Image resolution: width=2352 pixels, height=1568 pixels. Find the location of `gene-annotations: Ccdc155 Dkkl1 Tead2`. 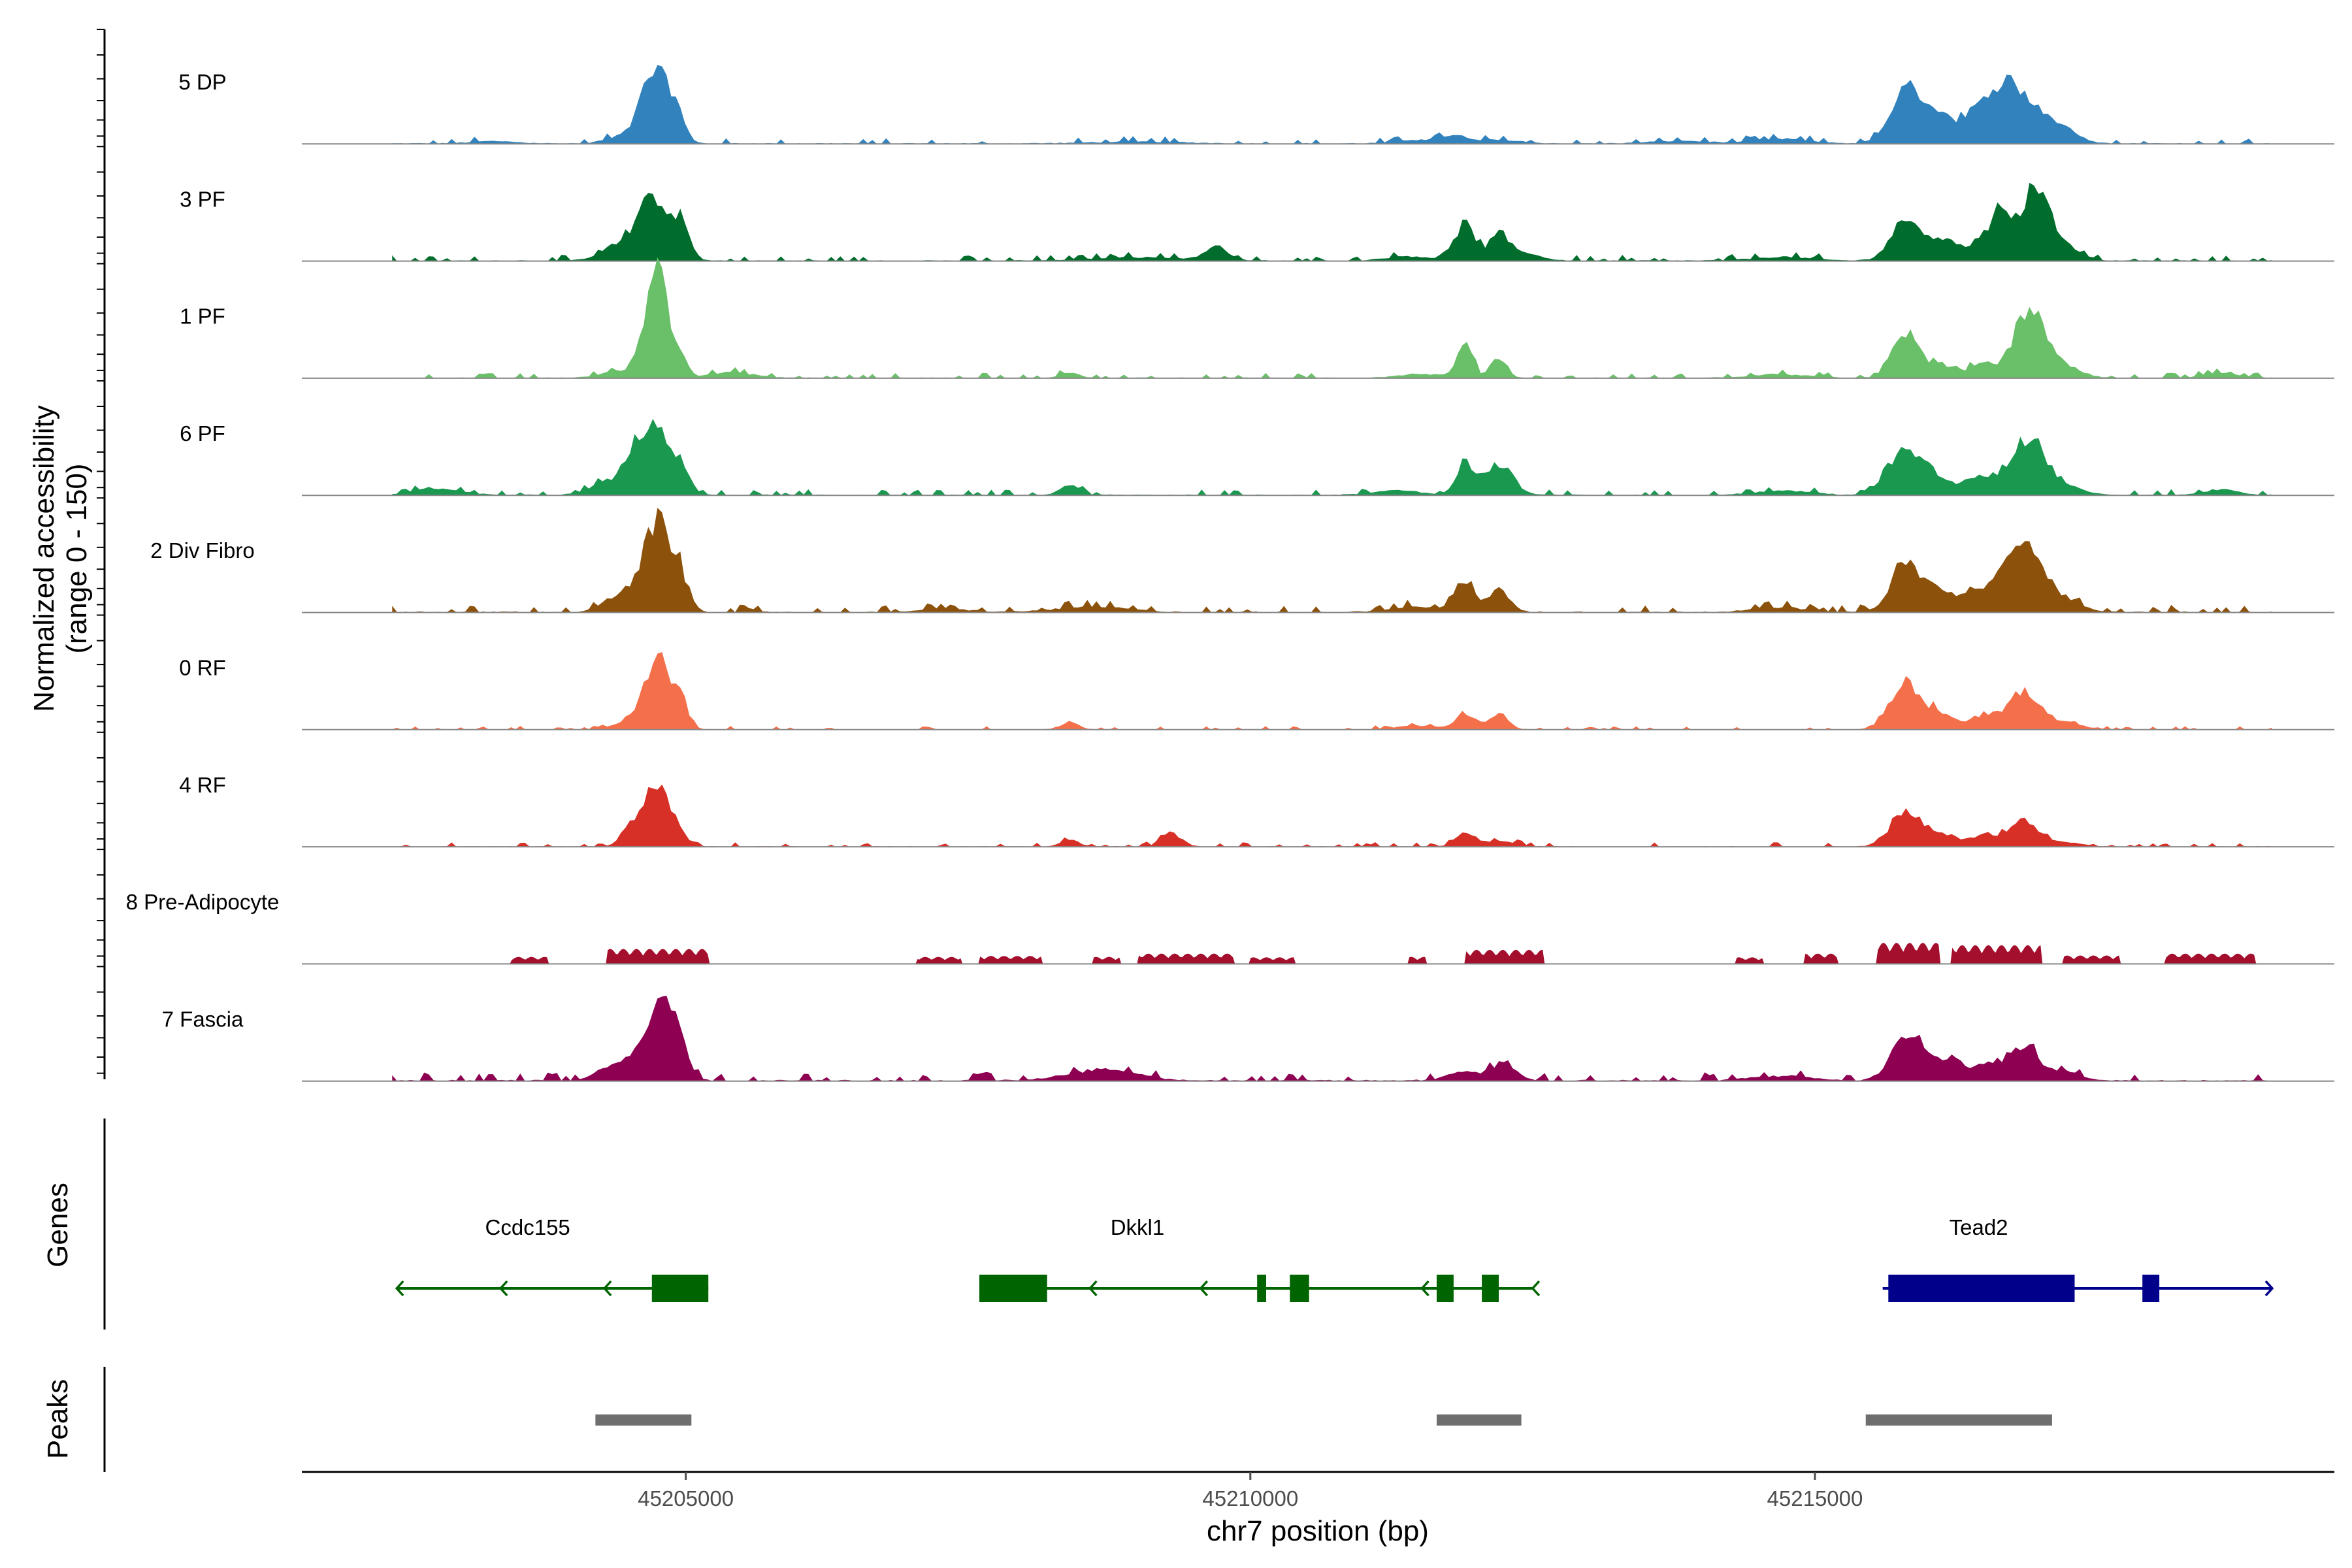

gene-annotations: Ccdc155 Dkkl1 Tead2 is located at coordinates (1334, 1258).